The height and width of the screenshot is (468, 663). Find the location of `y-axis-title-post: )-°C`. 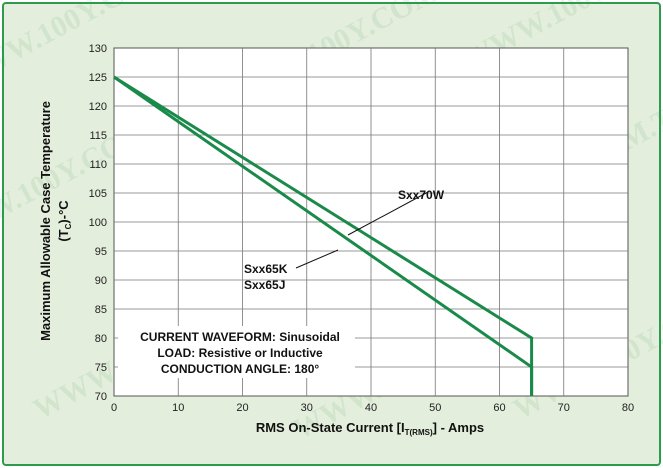

y-axis-title-post: )-°C is located at coordinates (63, 212).